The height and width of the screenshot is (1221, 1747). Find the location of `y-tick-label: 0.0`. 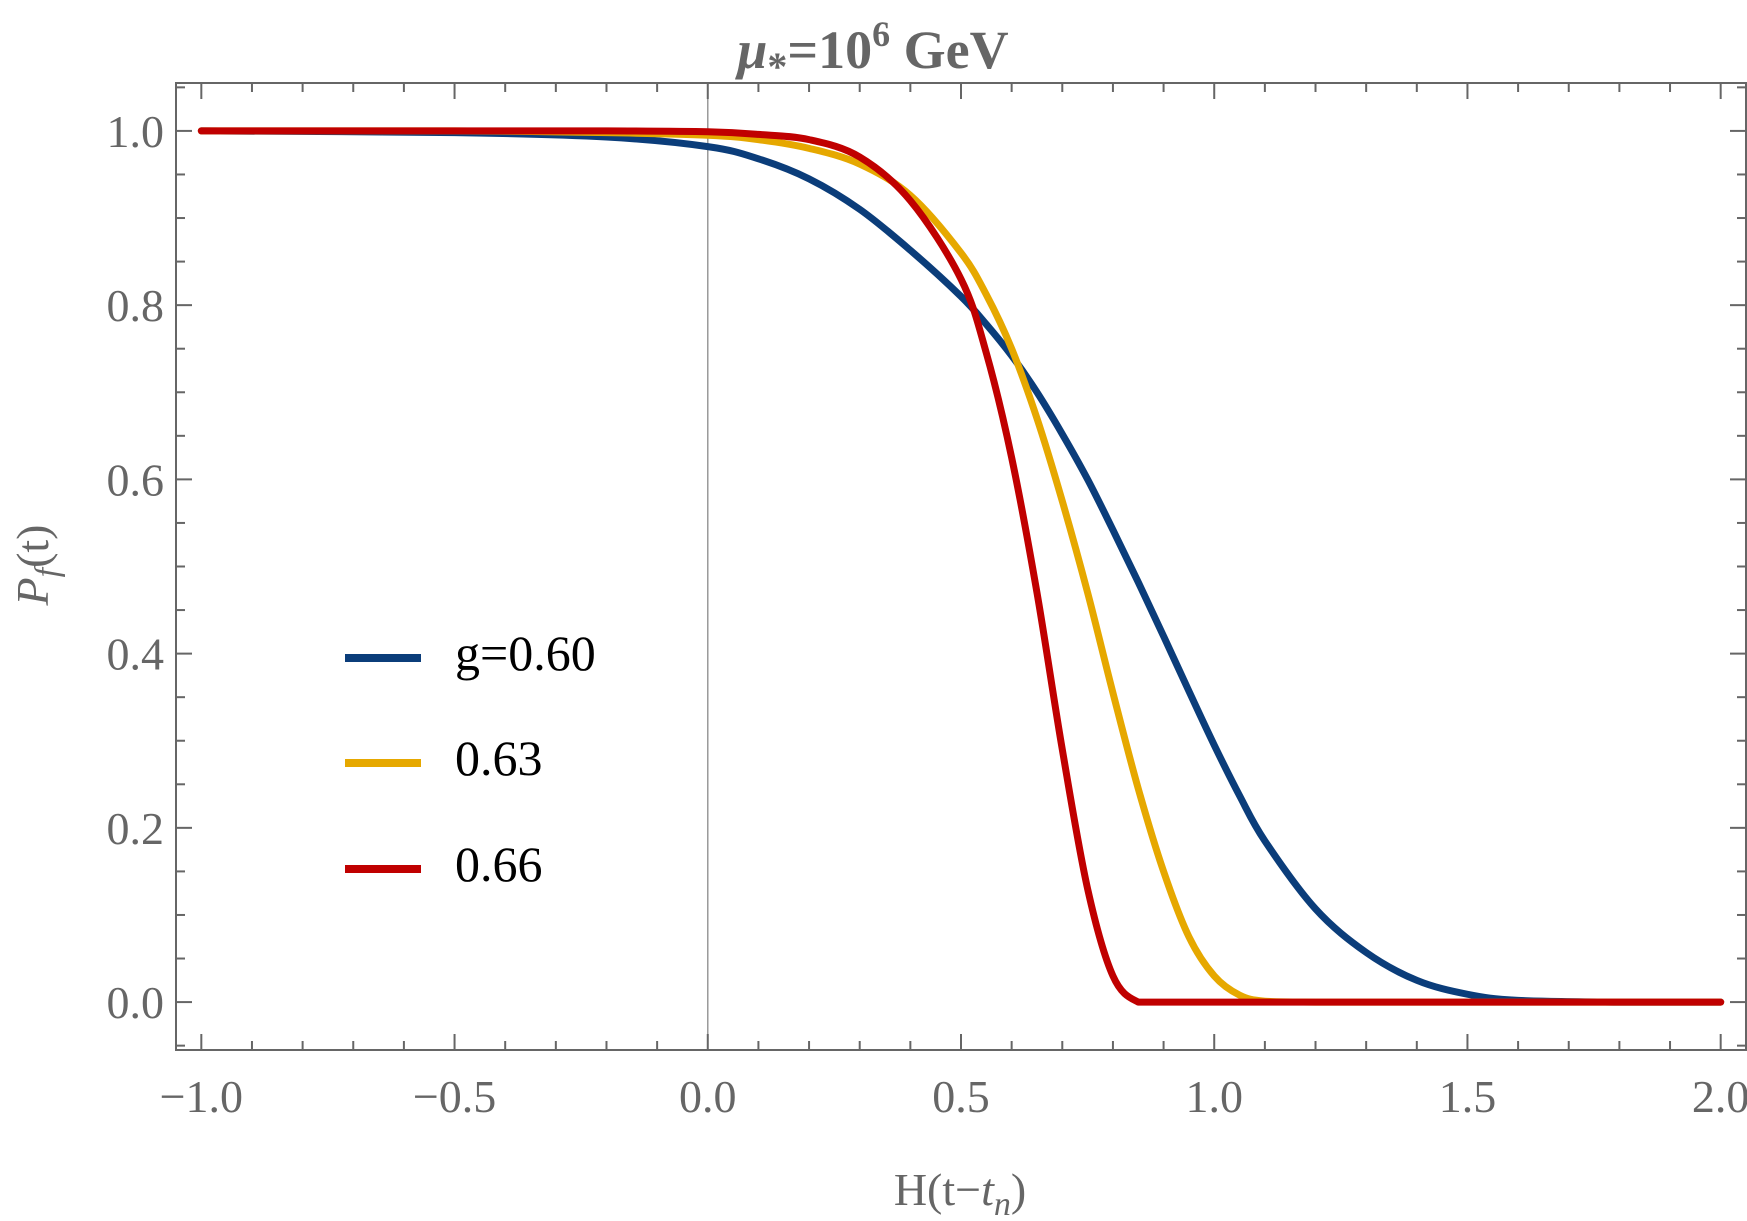

y-tick-label: 0.0 is located at coordinates (136, 1002).